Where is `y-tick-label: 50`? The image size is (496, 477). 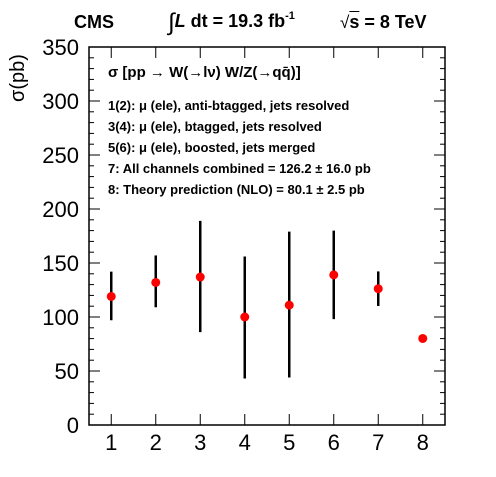 y-tick-label: 50 is located at coordinates (67, 371).